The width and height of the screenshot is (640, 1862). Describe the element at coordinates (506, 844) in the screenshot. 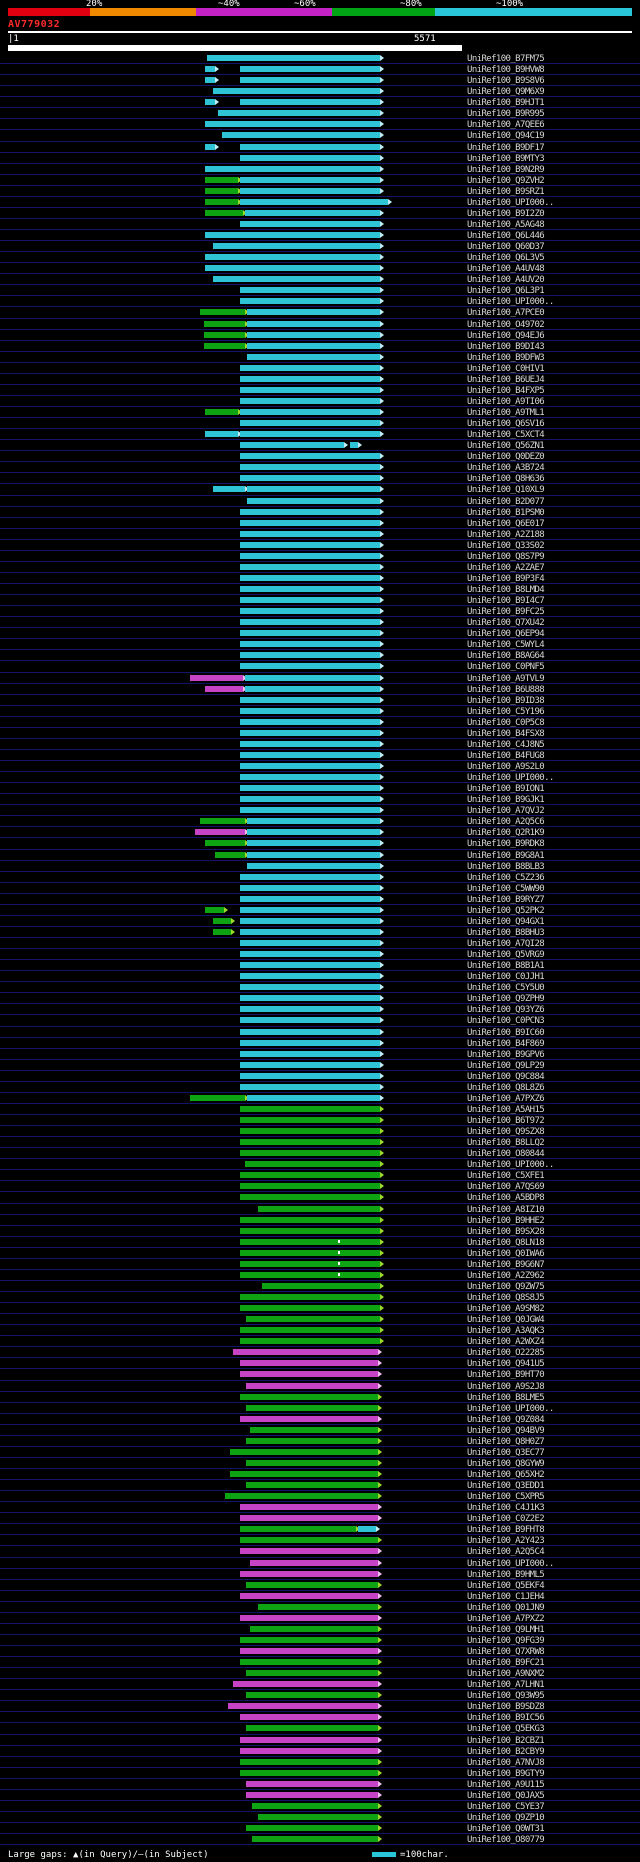

I see `hit-label: UniRef100_B9RDK8` at that location.